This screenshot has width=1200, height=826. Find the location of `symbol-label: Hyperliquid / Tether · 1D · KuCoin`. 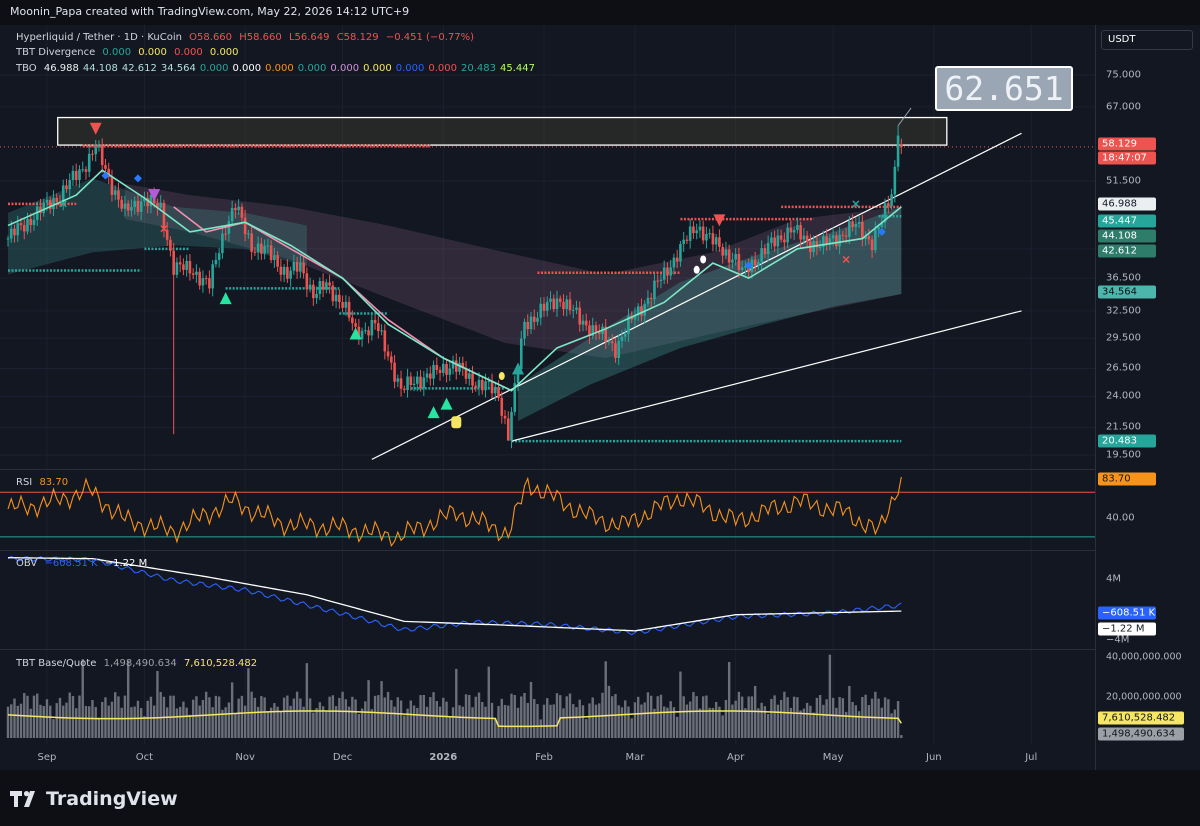

symbol-label: Hyperliquid / Tether · 1D · KuCoin is located at coordinates (99, 37).